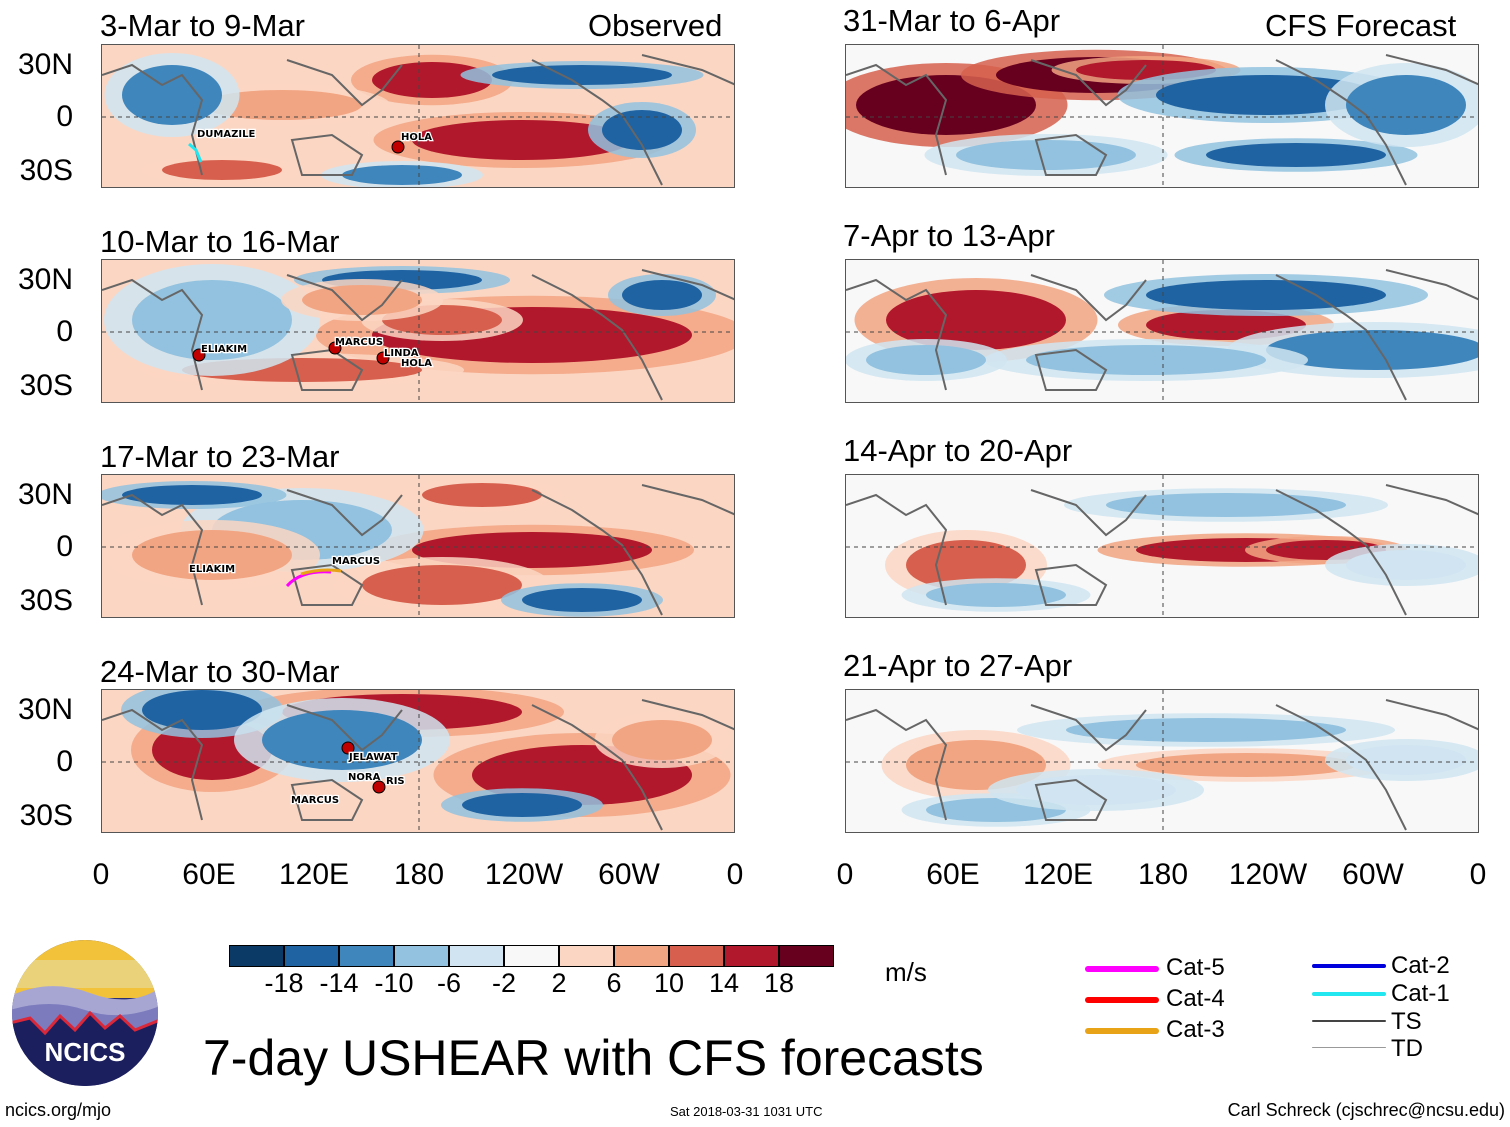 The height and width of the screenshot is (1127, 1510). Describe the element at coordinates (212, 569) in the screenshot. I see `storm-label: ELIAKIM` at that location.